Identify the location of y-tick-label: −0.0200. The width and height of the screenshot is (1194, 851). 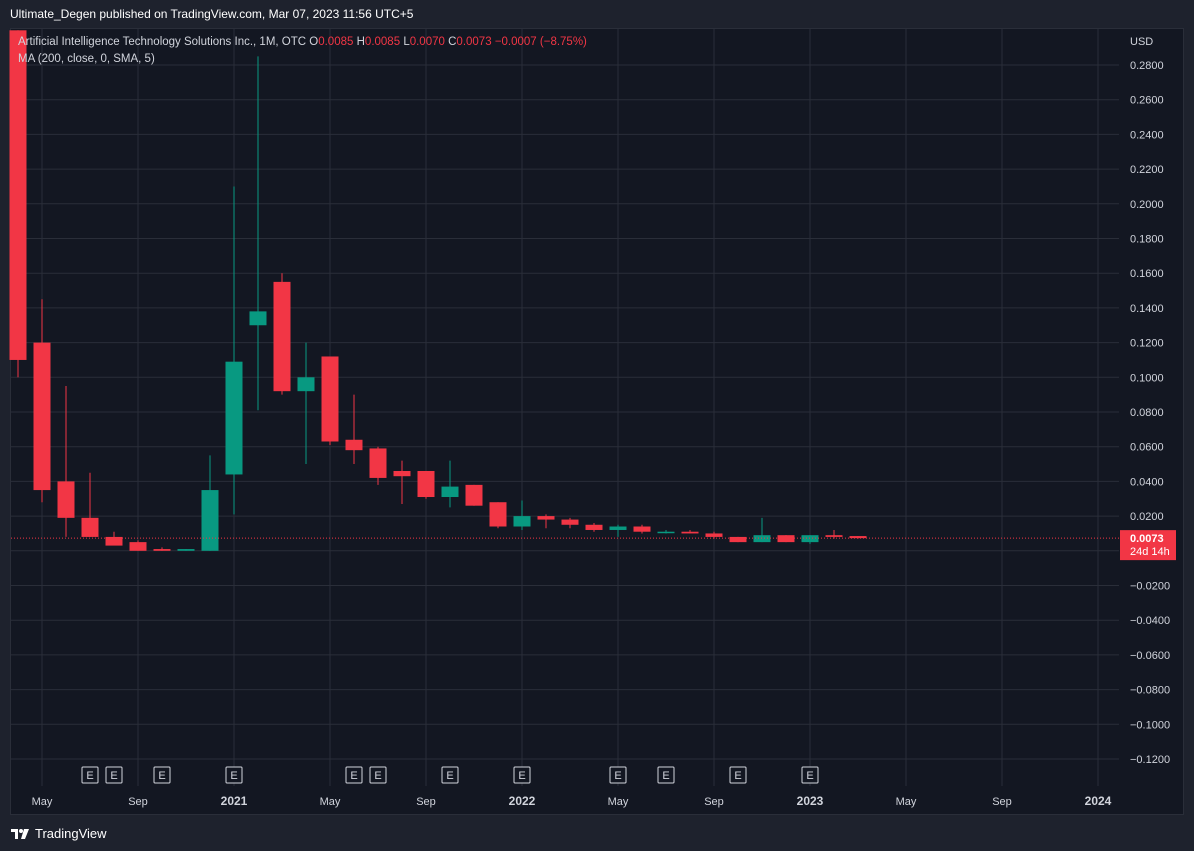
(1150, 587).